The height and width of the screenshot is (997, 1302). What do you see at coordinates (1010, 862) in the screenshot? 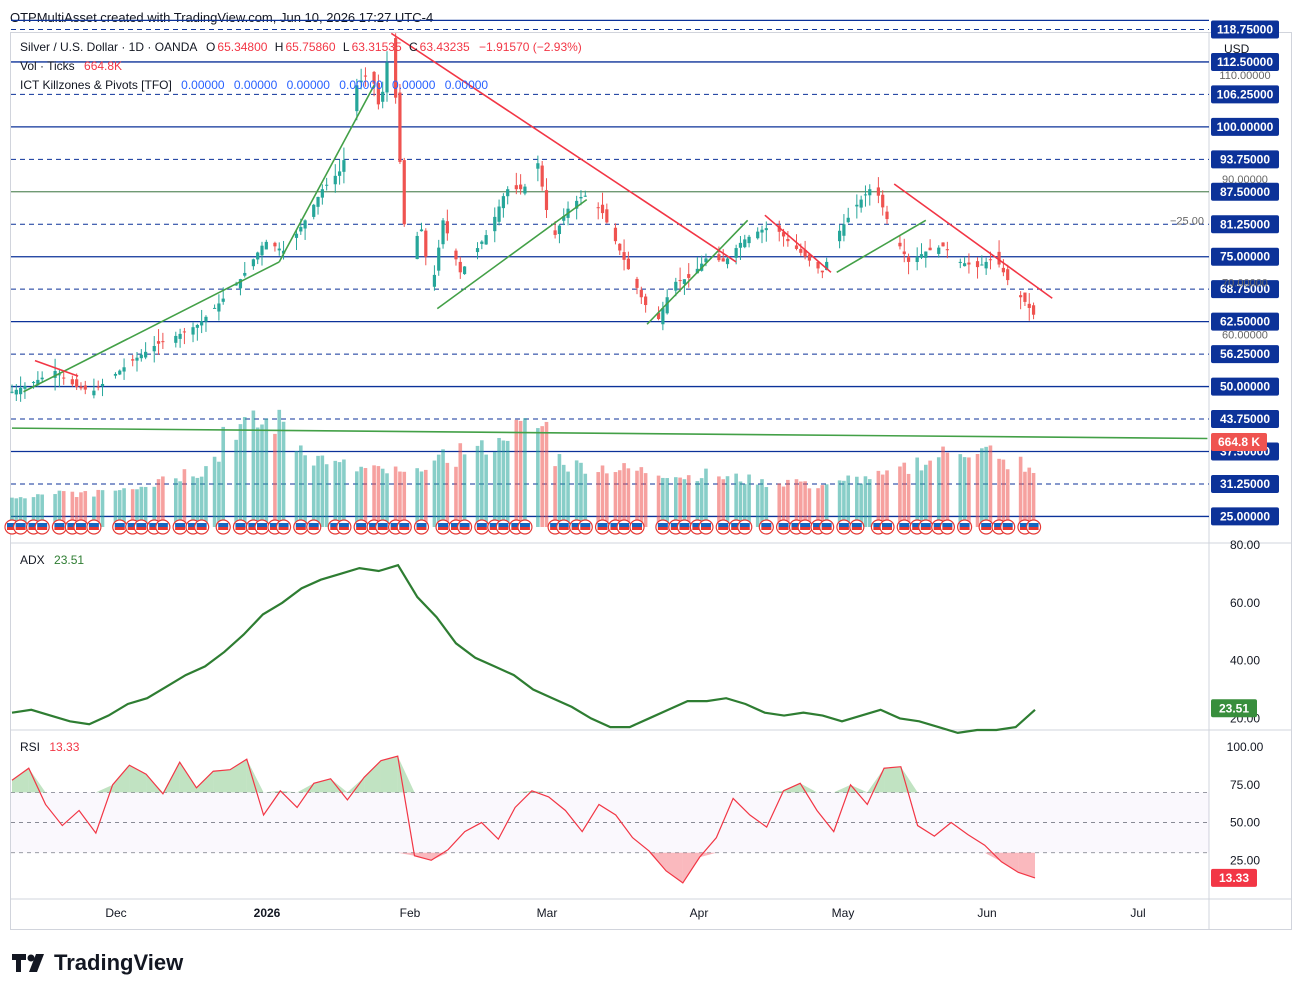
I see `rsi-oversold-fill` at bounding box center [1010, 862].